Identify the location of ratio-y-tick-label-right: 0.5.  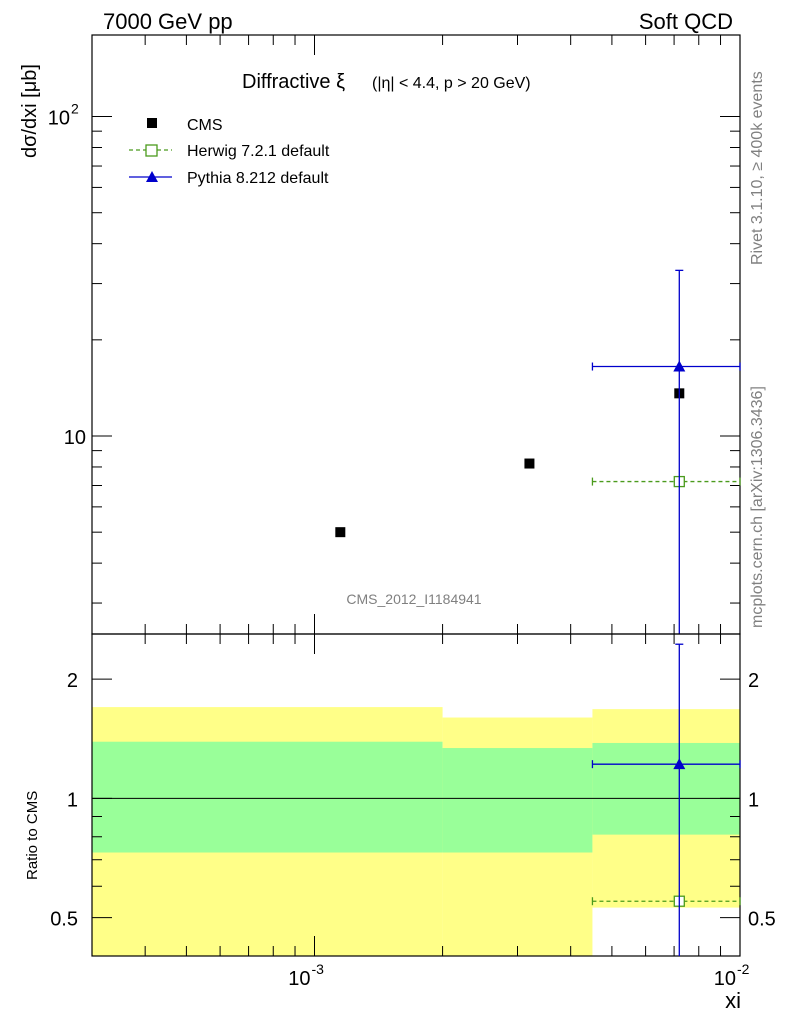
(762, 920).